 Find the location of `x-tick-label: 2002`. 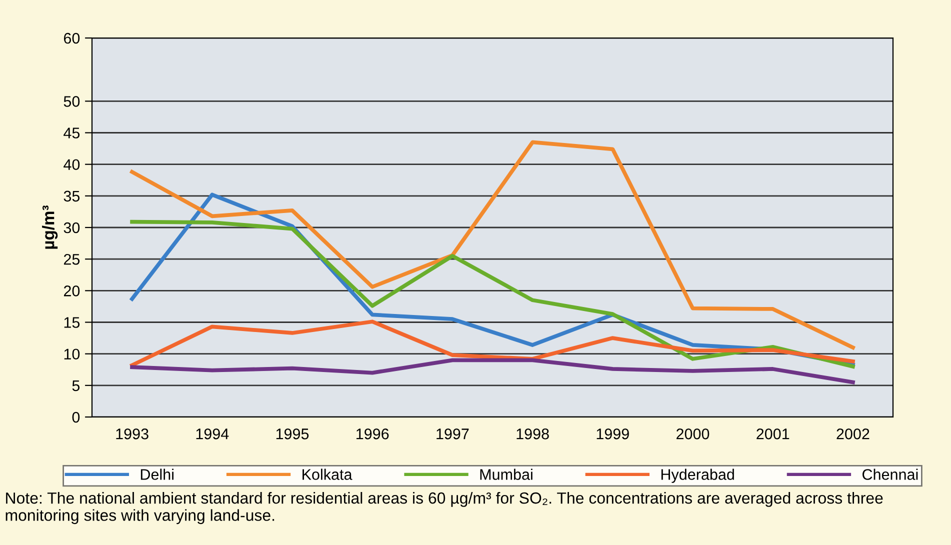

x-tick-label: 2002 is located at coordinates (853, 434).